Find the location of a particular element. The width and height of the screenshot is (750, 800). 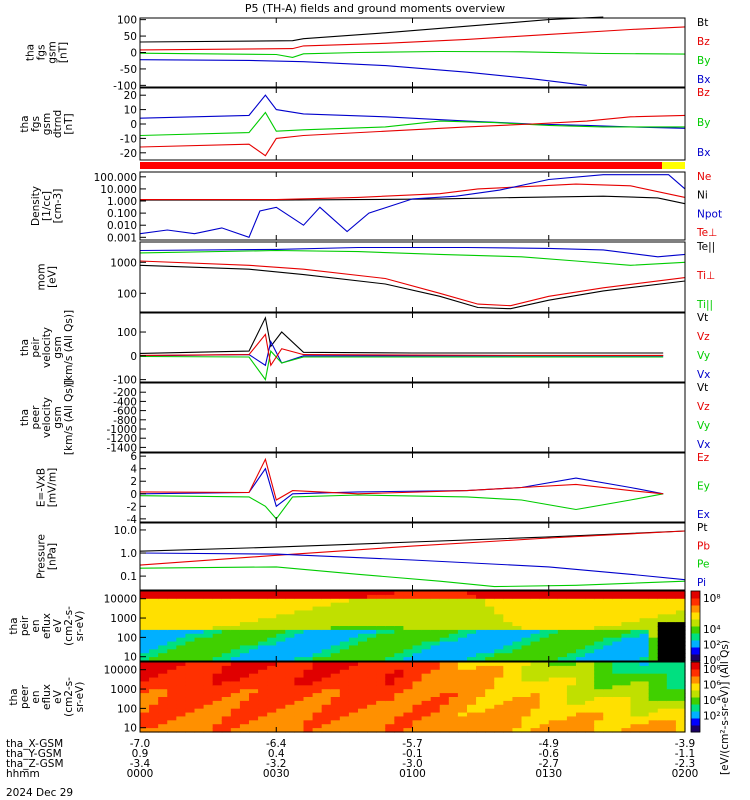

y-axis-label: fgs is located at coordinates (42, 53).